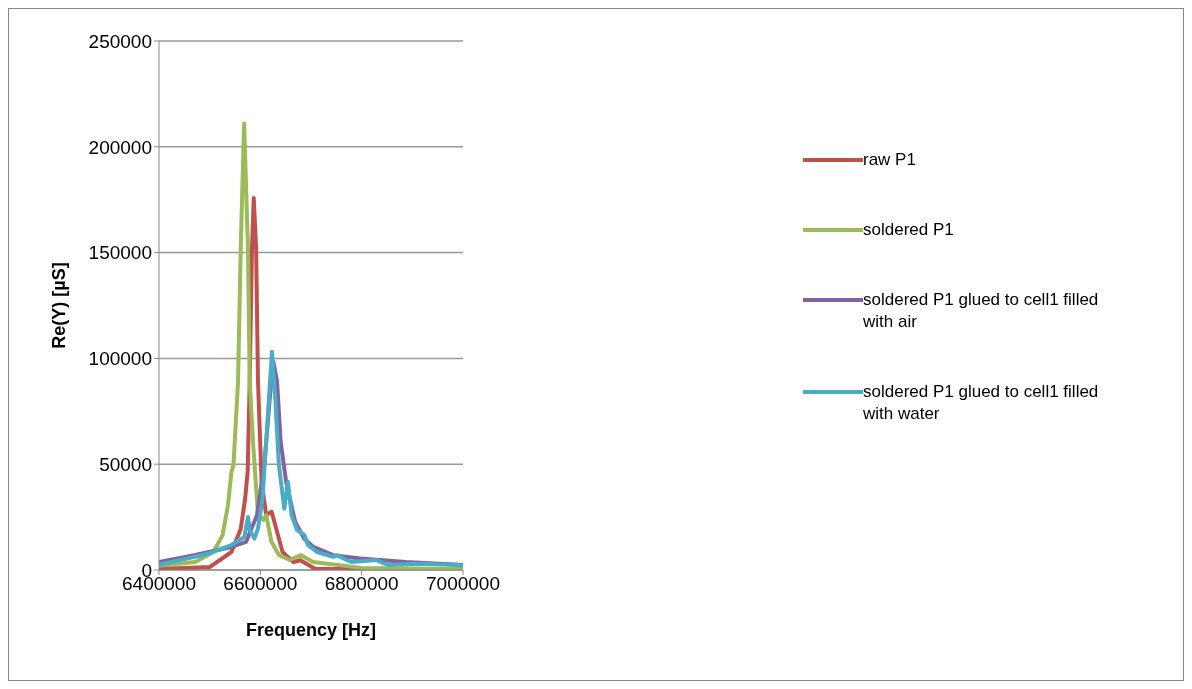 The height and width of the screenshot is (689, 1192). I want to click on legend-label: soldered P1, so click(908, 230).